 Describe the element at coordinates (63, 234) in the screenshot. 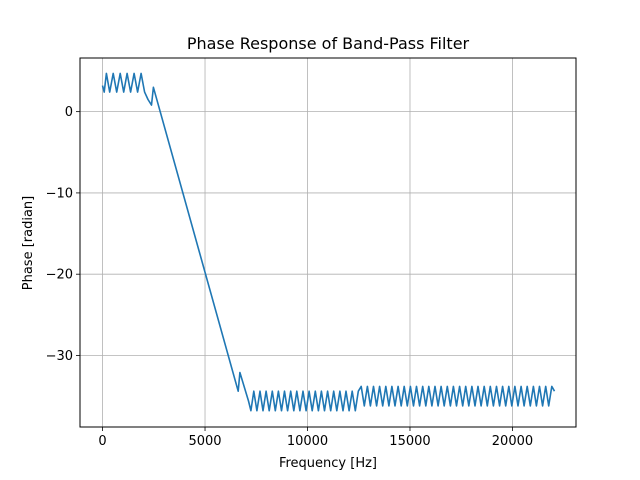

I see `y-axis-ticks: 0 −10 −20 −30` at that location.